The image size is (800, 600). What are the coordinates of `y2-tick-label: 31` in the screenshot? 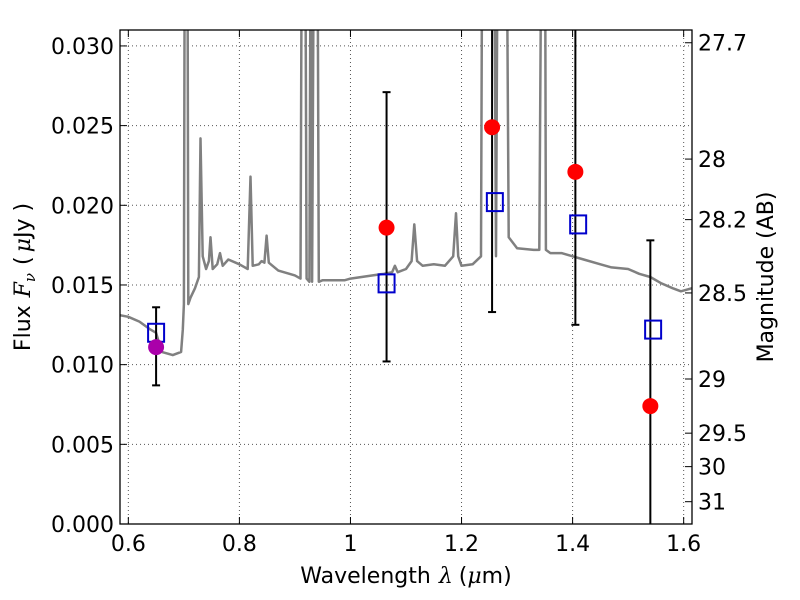 It's located at (712, 503).